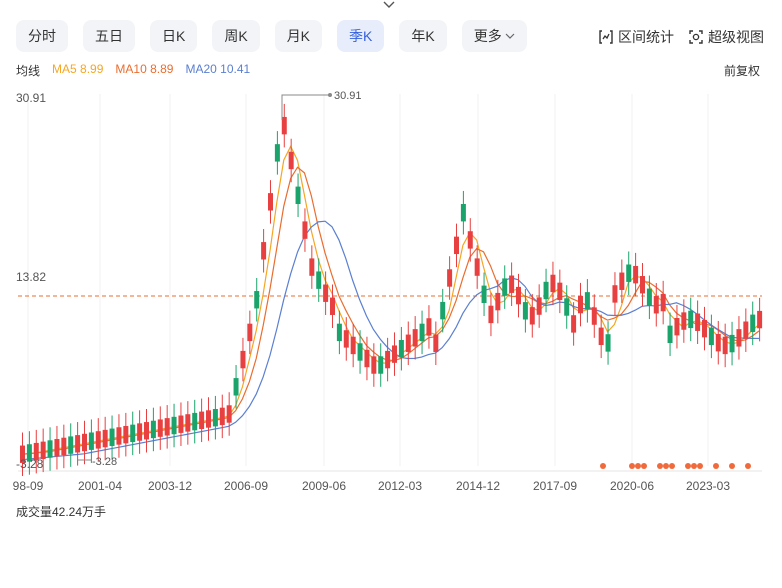  Describe the element at coordinates (330, 95) in the screenshot. I see `high-marker-dot` at that location.